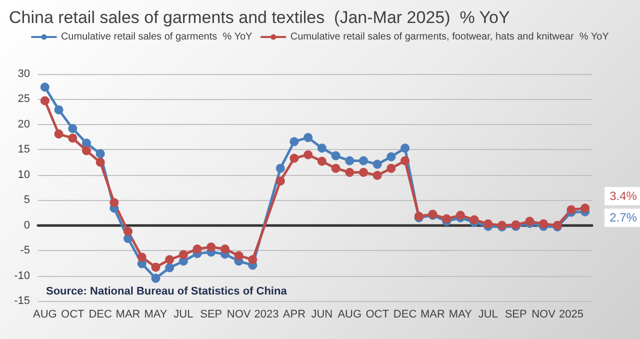 Image resolution: width=640 pixels, height=339 pixels. What do you see at coordinates (624, 217) in the screenshot?
I see `data-label: 2.7%` at bounding box center [624, 217].